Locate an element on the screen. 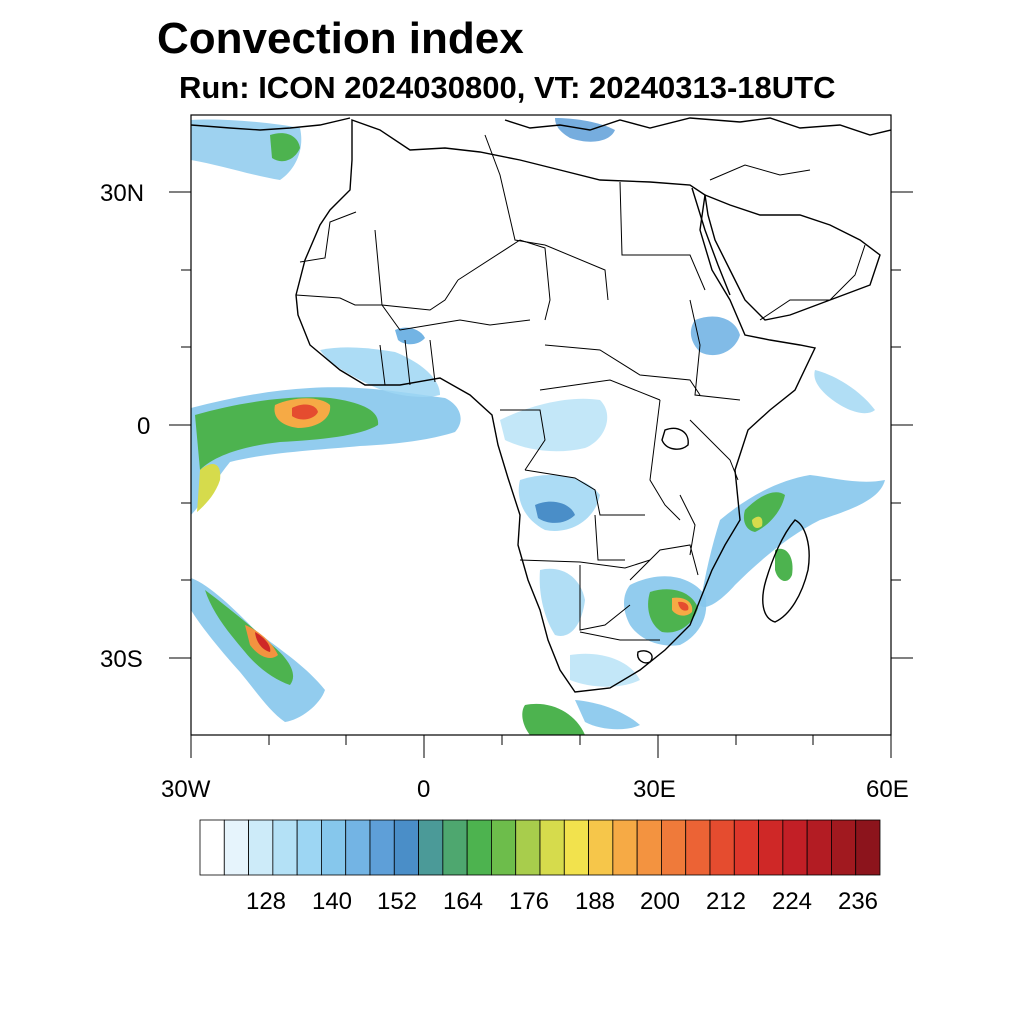 The width and height of the screenshot is (1024, 1024). border-saudi-oman is located at coordinates (847, 272).